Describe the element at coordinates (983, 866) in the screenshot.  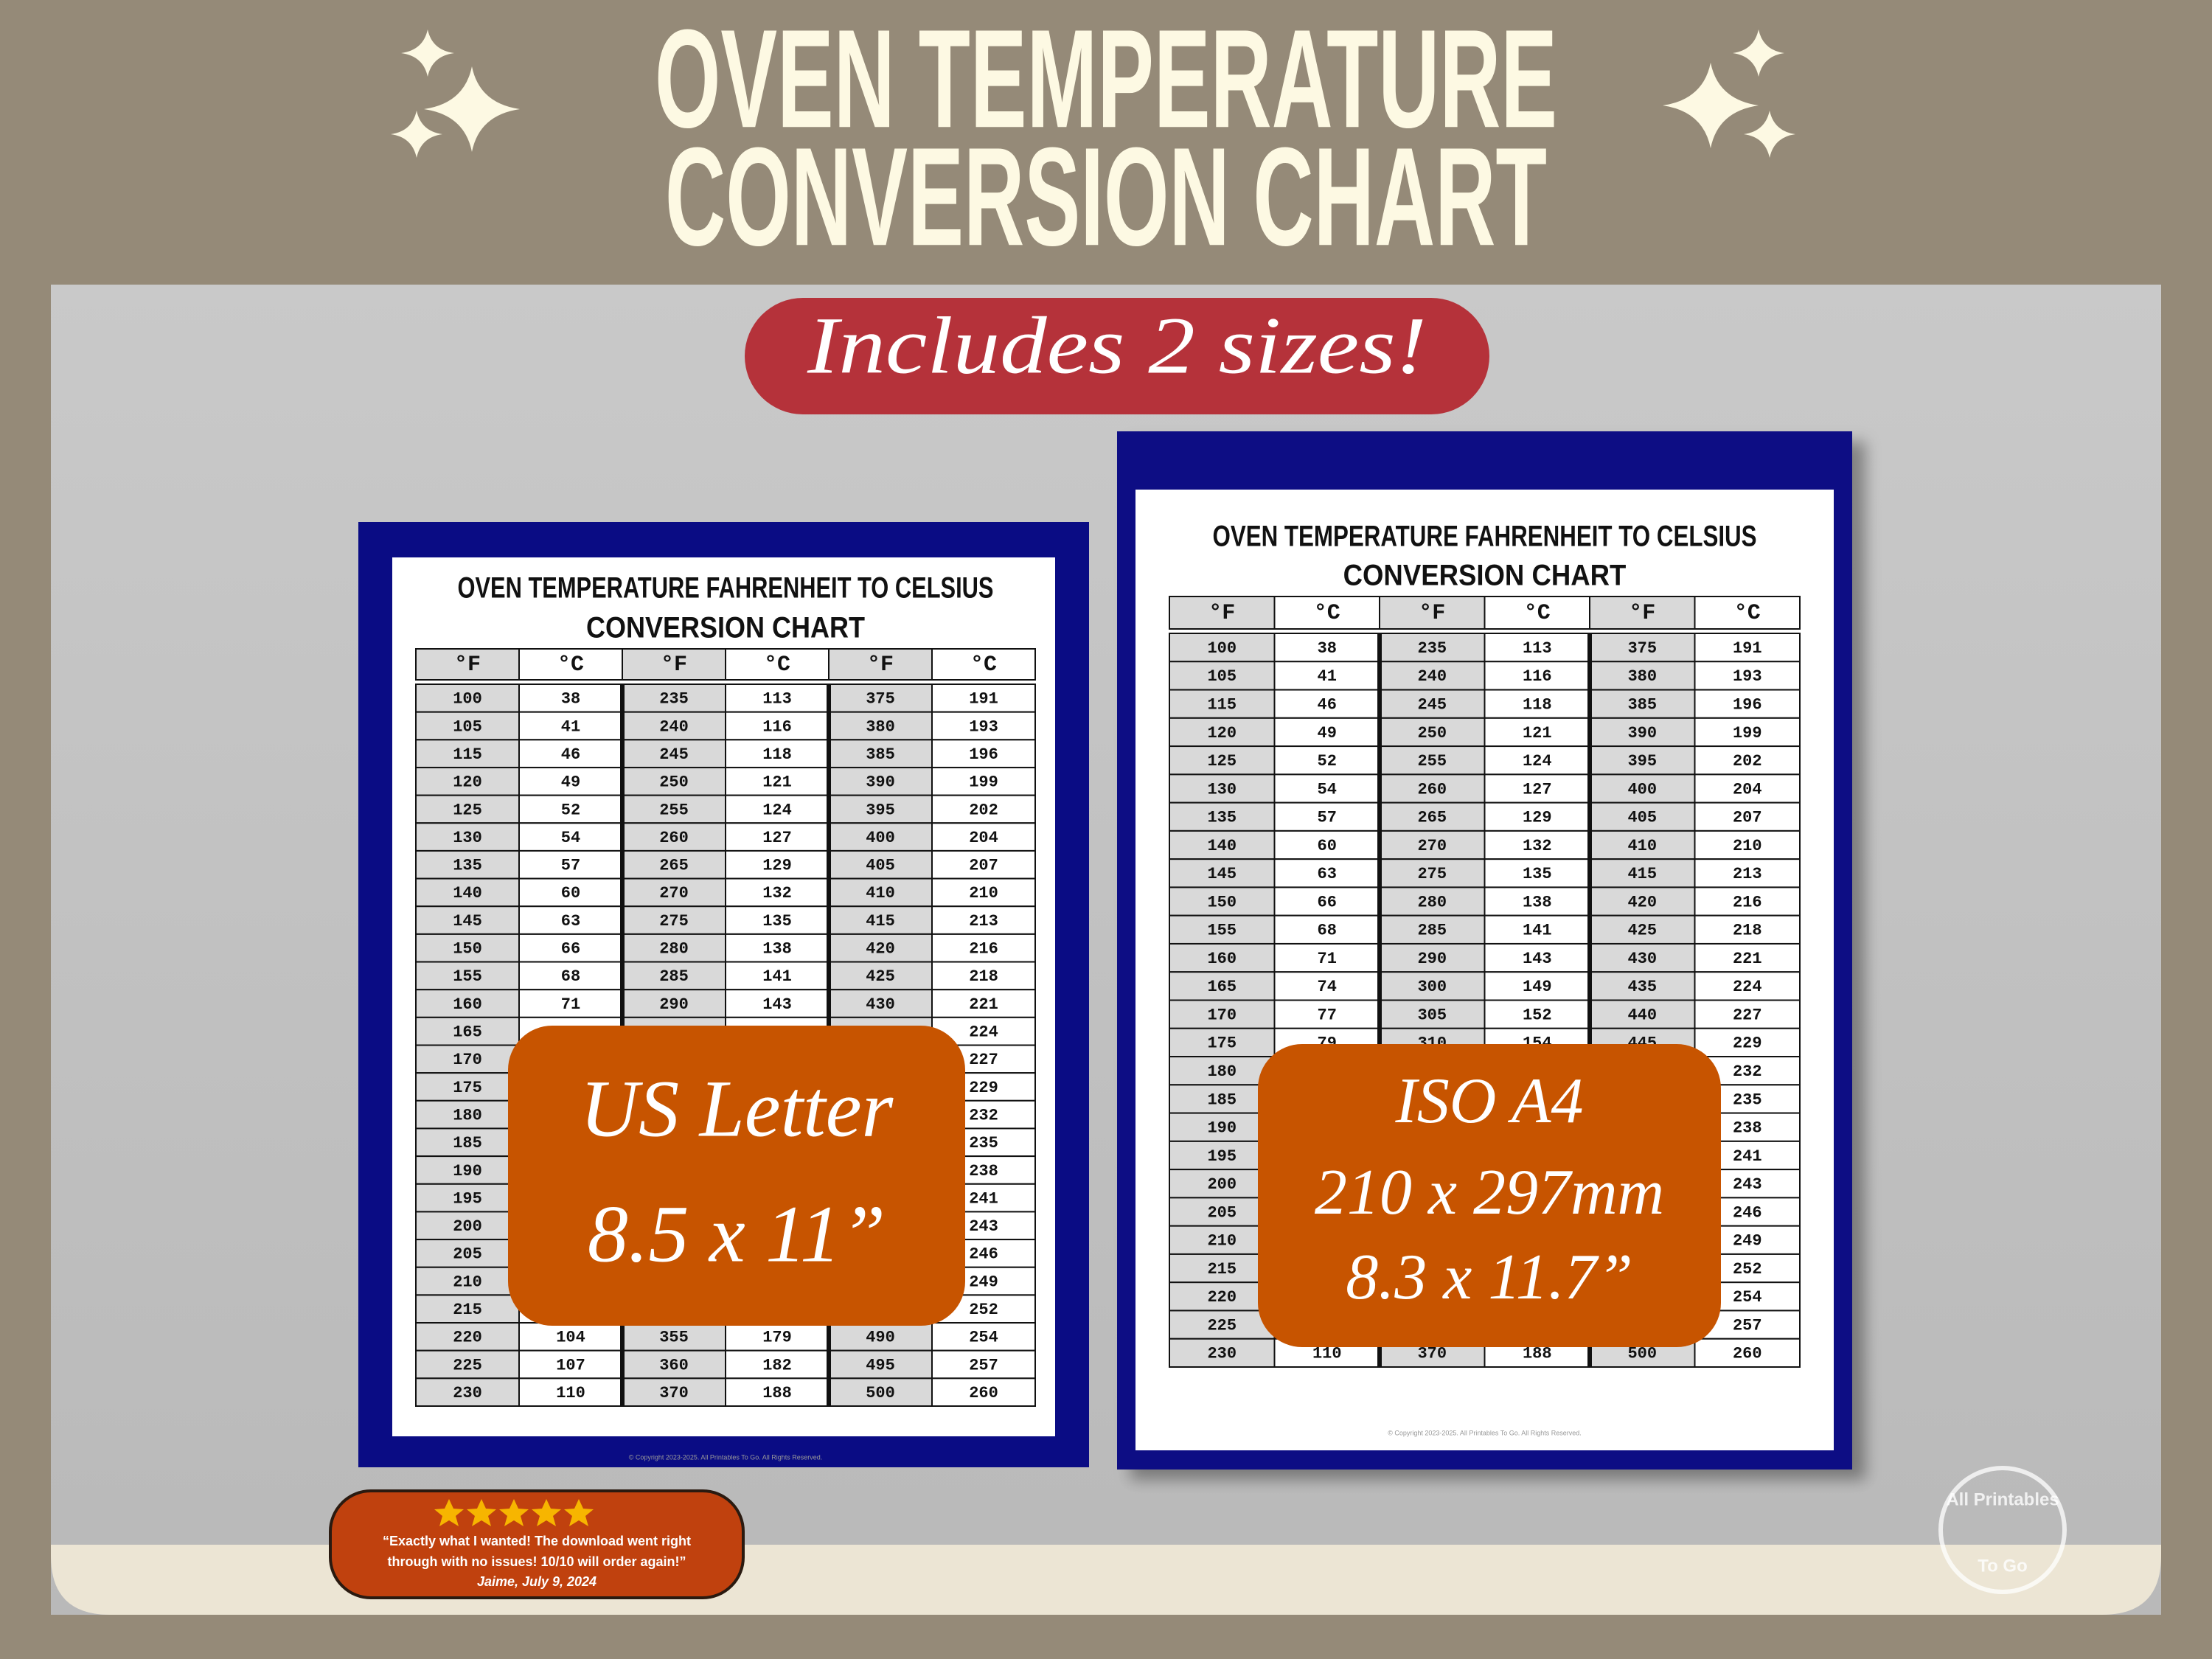
I see `cell-value: 207` at that location.